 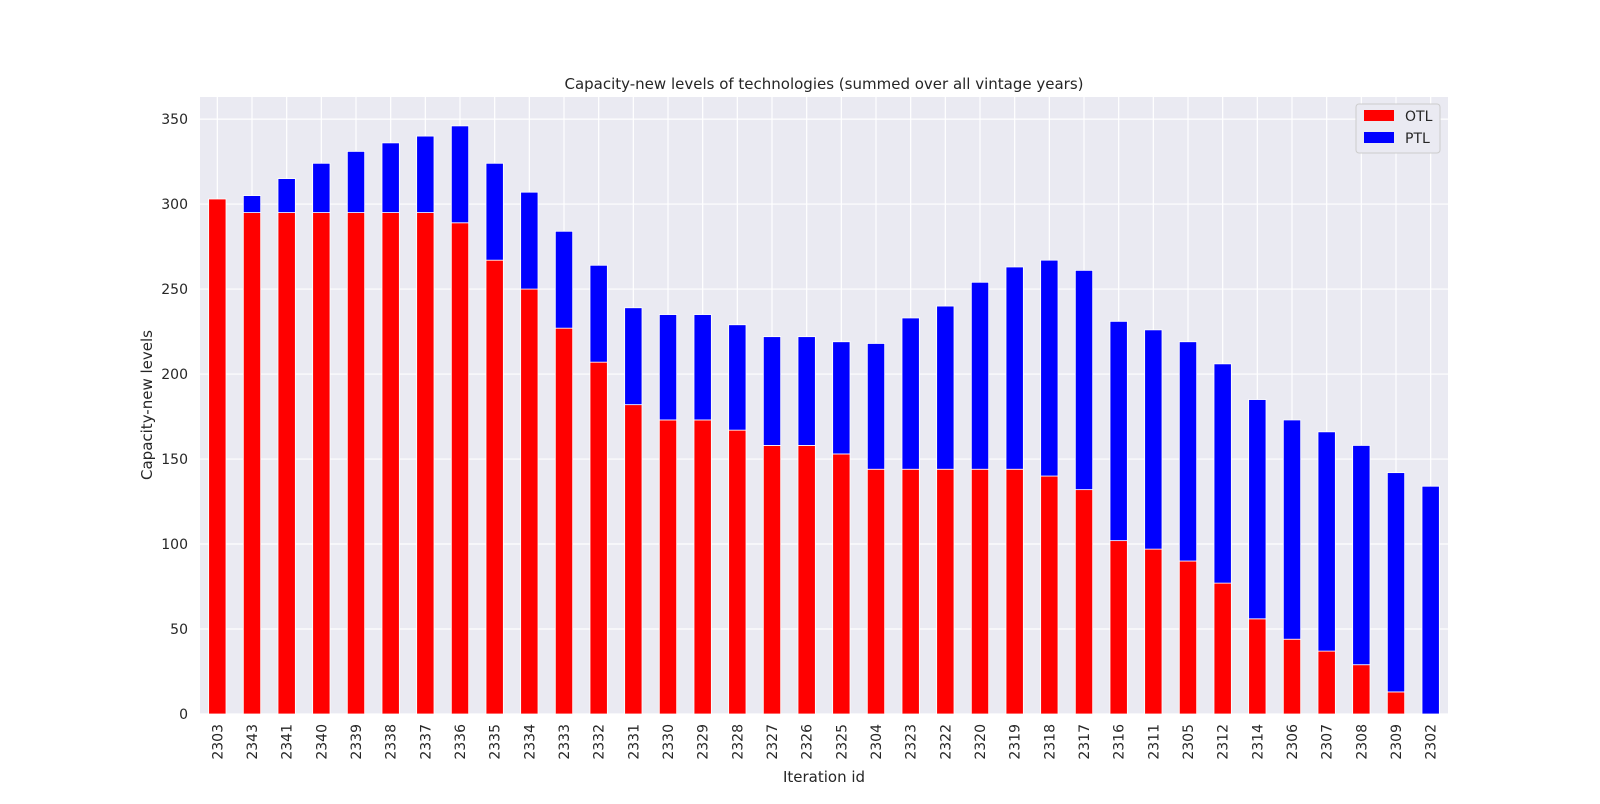 I want to click on x-tick-label: 2337, so click(x=426, y=742).